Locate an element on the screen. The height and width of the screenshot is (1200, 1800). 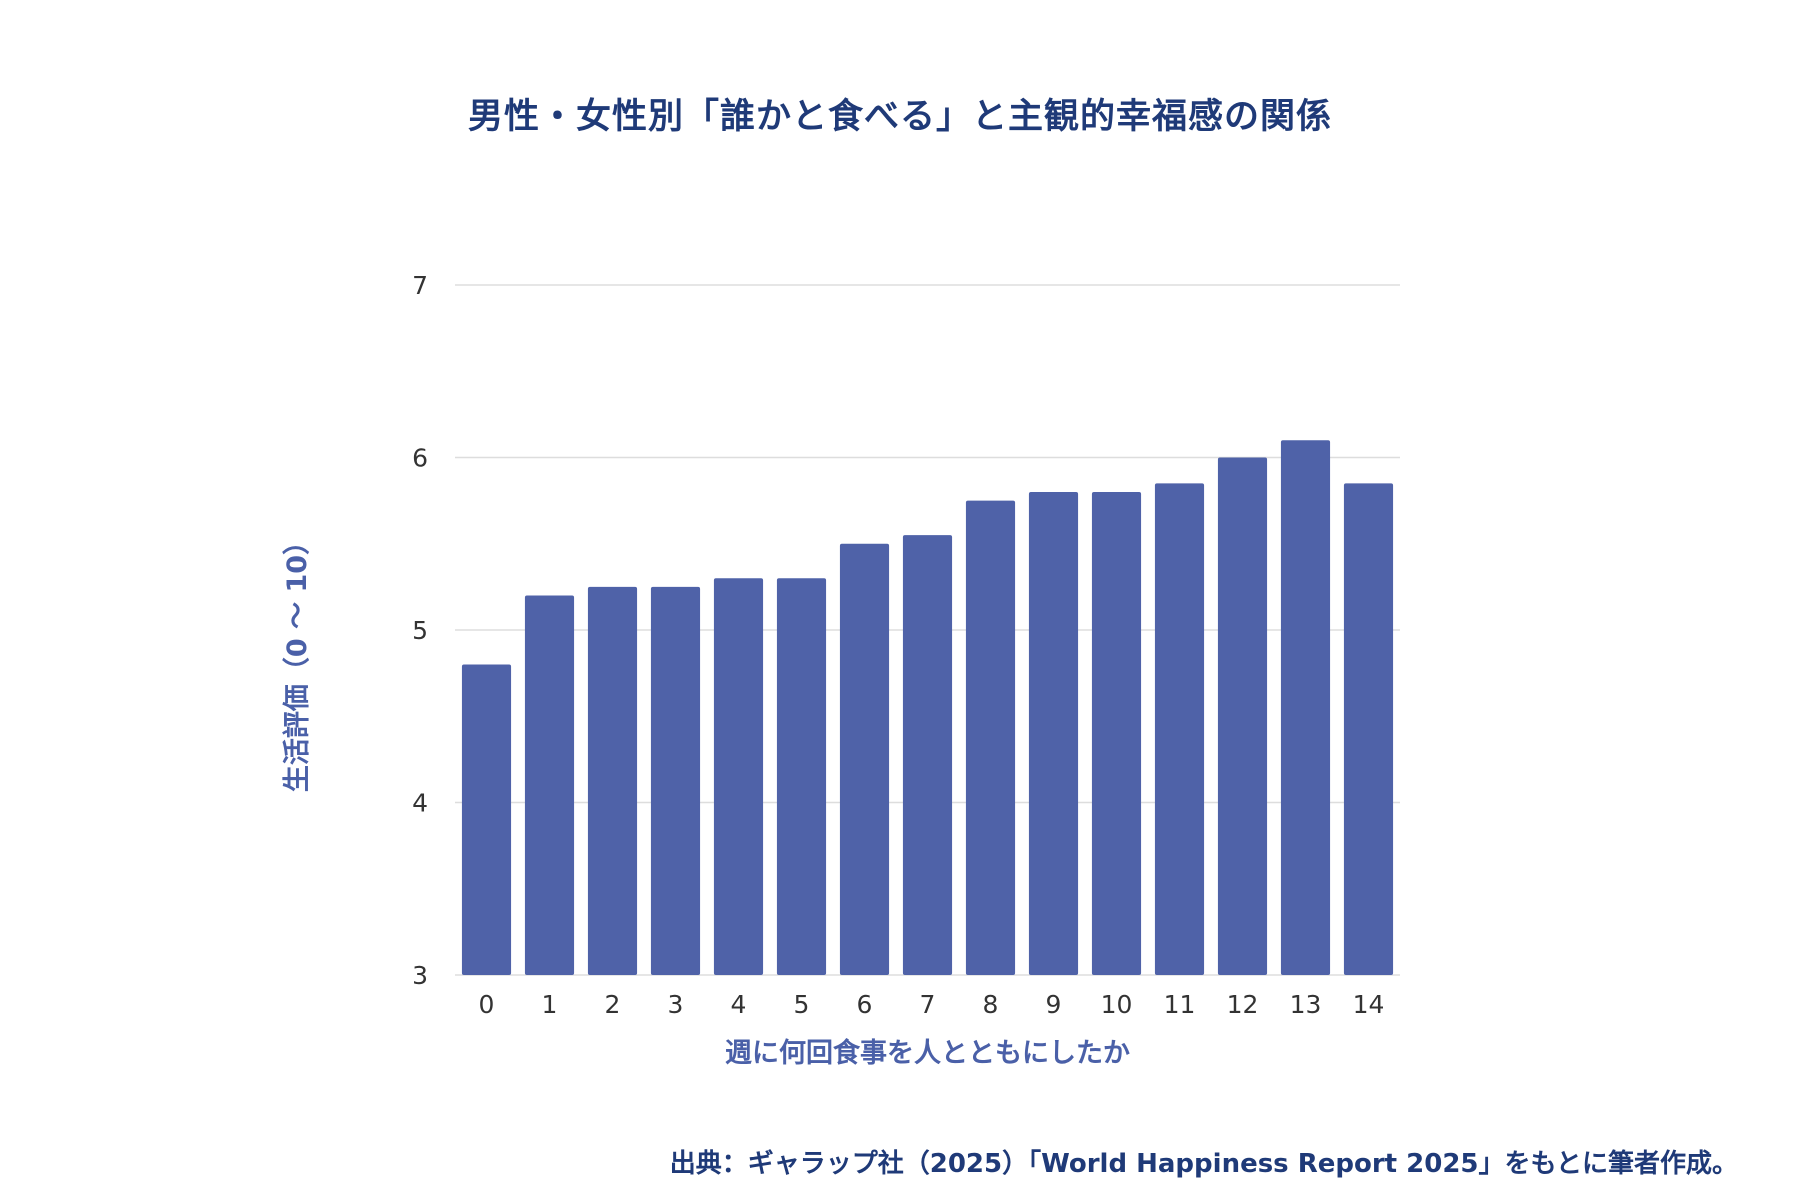
x-tick-label: 7 is located at coordinates (928, 1004).